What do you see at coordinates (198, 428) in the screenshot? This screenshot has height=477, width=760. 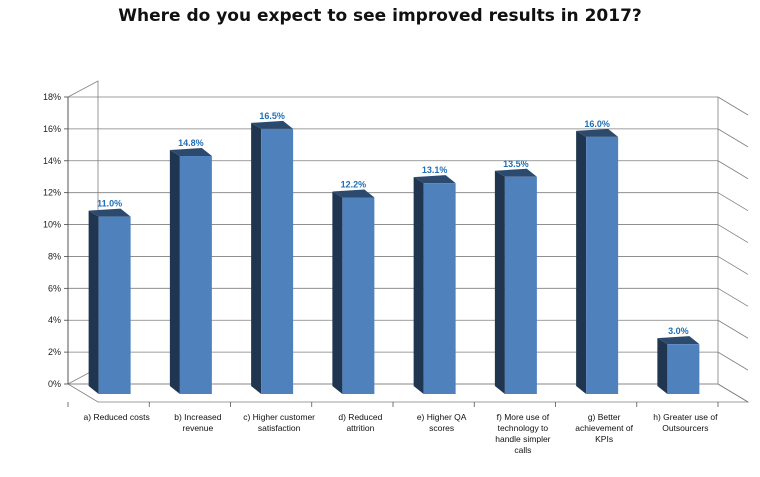 I see `x-category-label: revenue` at bounding box center [198, 428].